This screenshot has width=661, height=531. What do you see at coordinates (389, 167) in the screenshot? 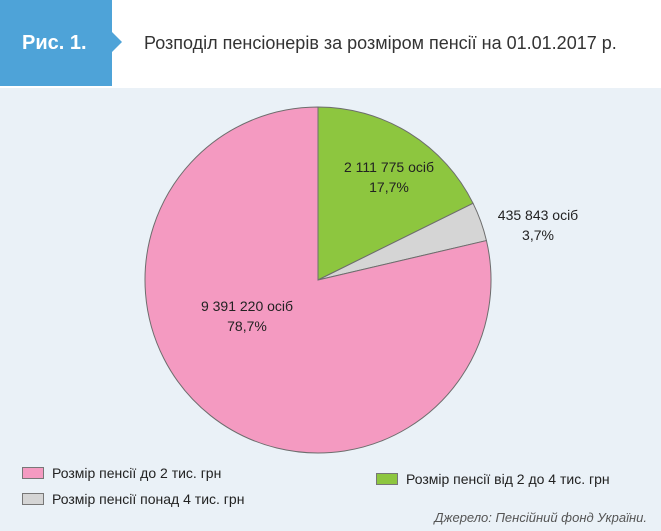
I see `slice-2k-to-4k-value-label: 2 111 775 осіб` at bounding box center [389, 167].